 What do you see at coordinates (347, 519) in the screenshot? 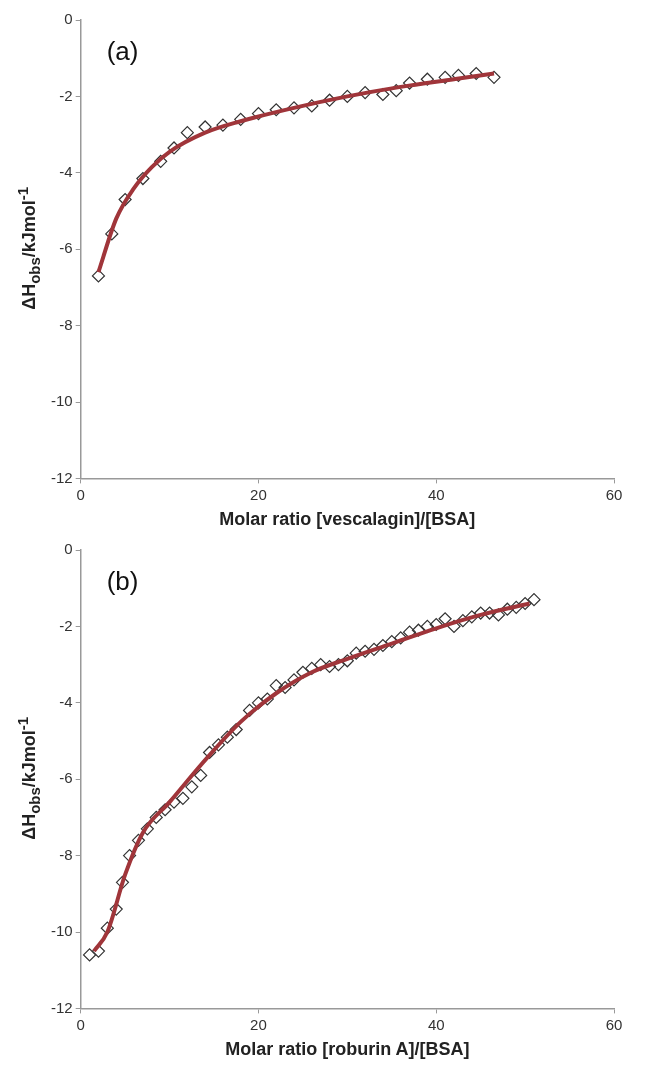
I see `x-axis-title: Molar ratio [vescalagin]/[BSA]` at bounding box center [347, 519].